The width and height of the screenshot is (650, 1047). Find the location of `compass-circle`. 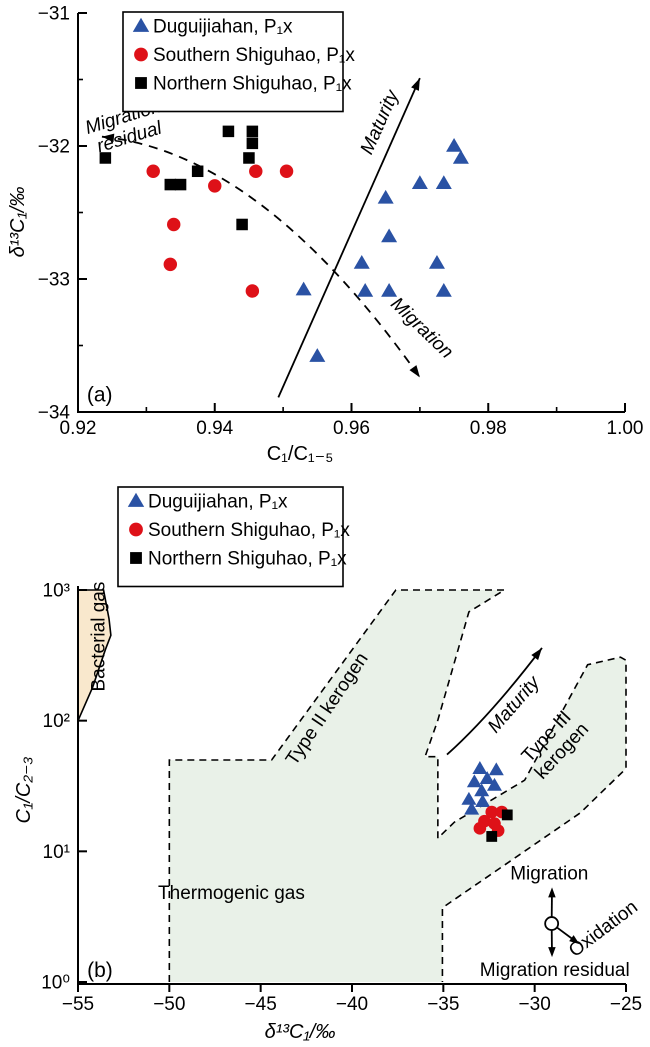

compass-circle is located at coordinates (552, 923).